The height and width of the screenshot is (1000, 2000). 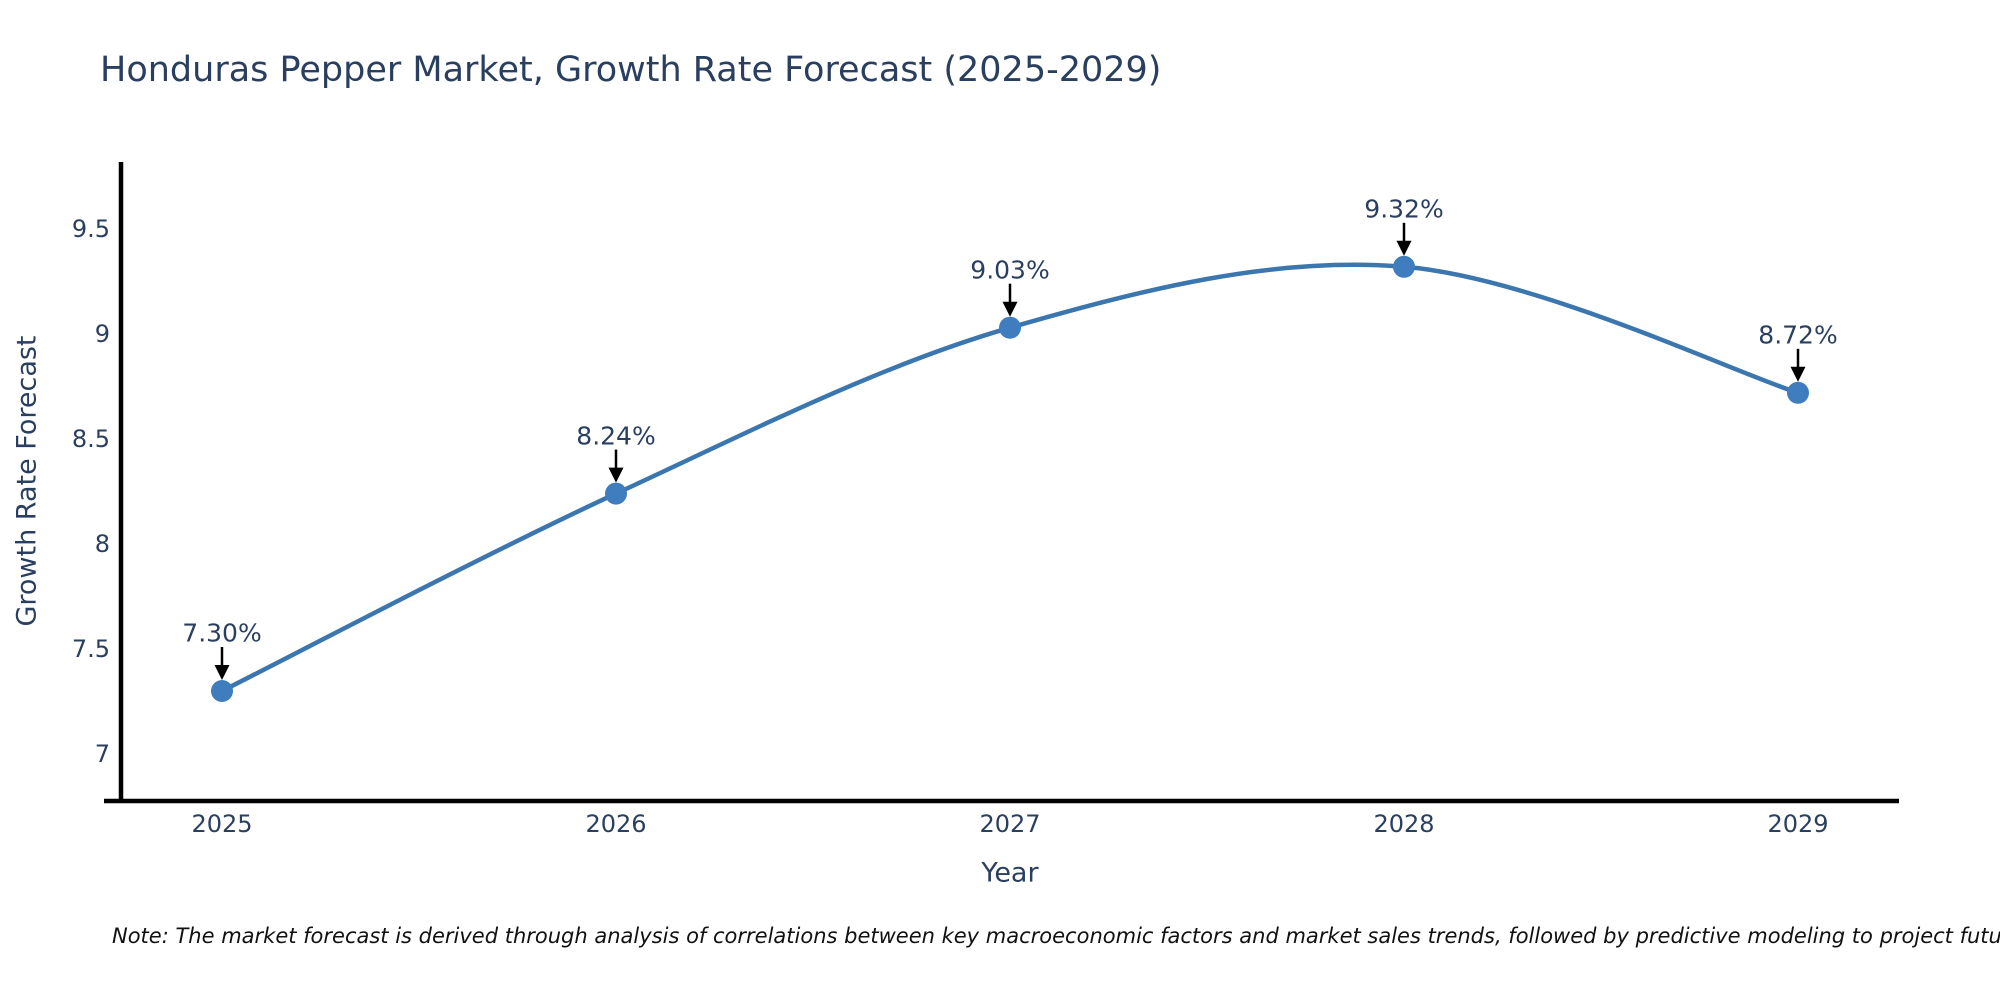 I want to click on y-axis-title: Growth Rate Forecast, so click(x=27, y=481).